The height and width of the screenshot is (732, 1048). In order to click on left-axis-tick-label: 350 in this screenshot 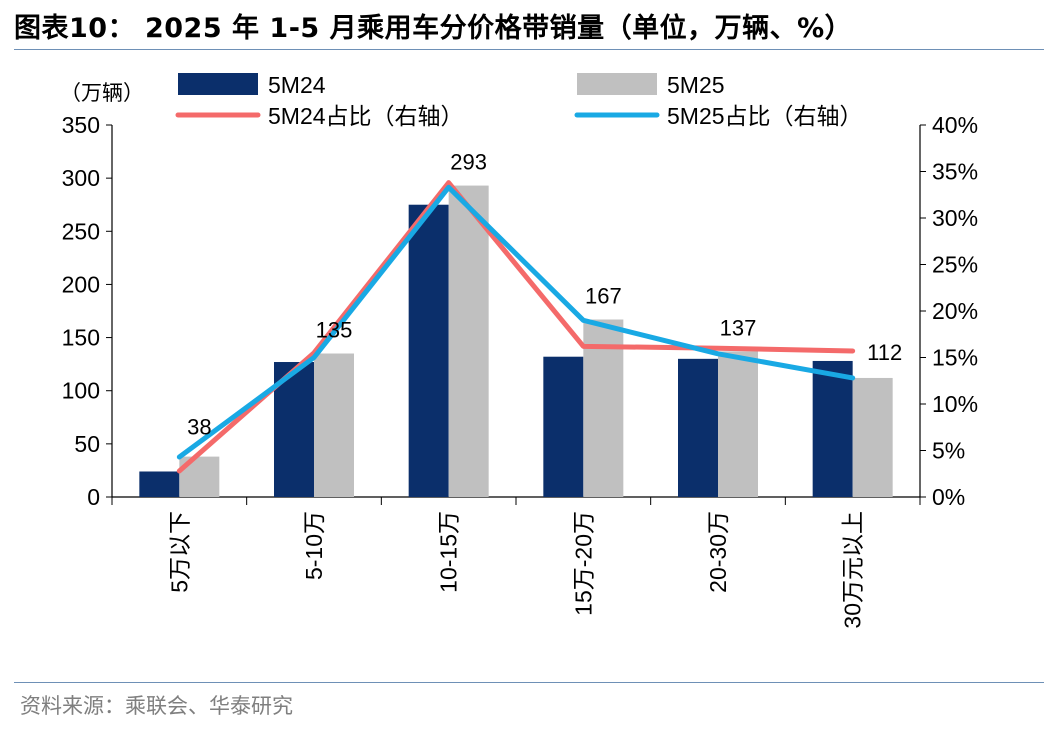, I will do `click(81, 125)`.